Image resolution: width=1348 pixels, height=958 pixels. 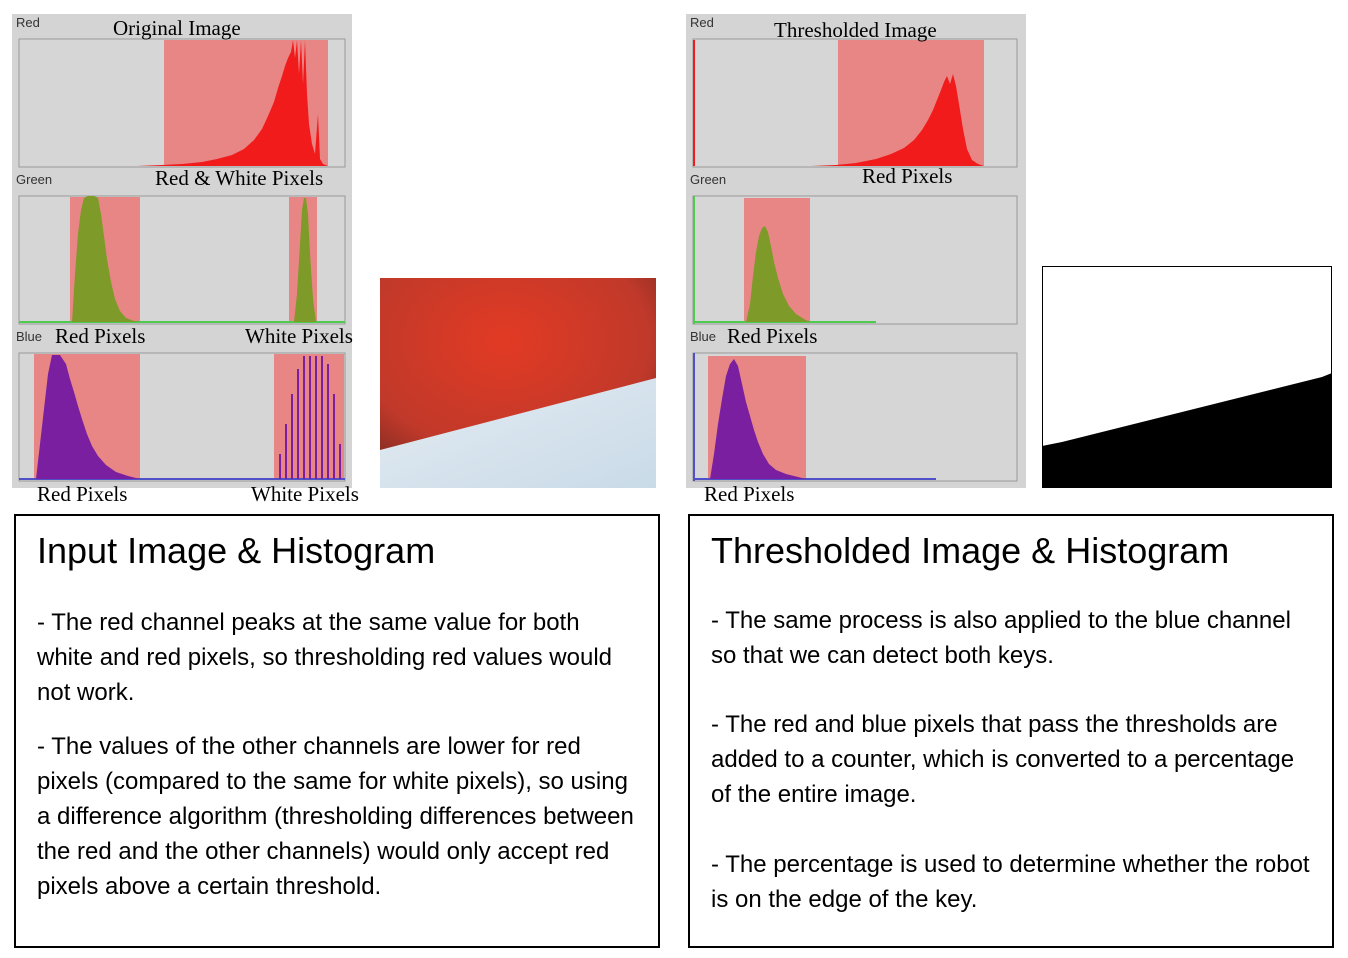 I want to click on left-red-annotation: Red & White Pixels, so click(x=239, y=178).